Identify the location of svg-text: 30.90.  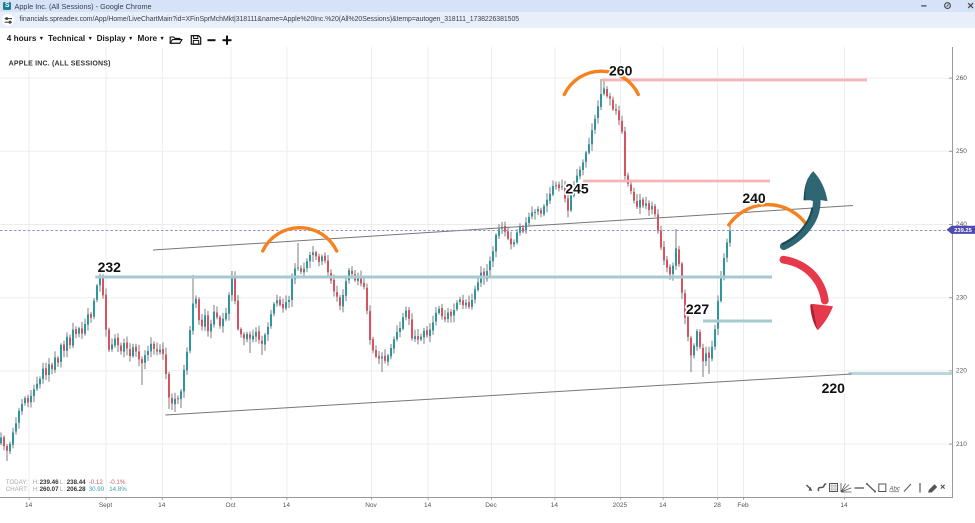
(97, 489).